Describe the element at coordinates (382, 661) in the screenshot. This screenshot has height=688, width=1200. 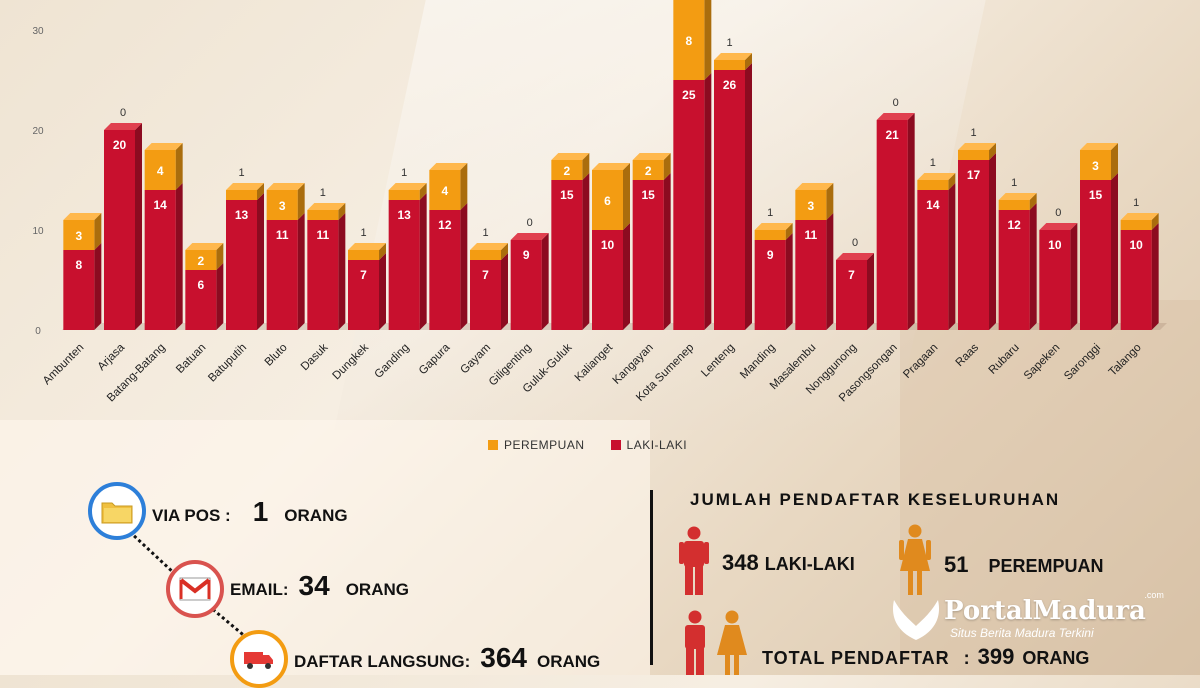
I see `method-label: DAFTAR LANGSUNG:` at that location.